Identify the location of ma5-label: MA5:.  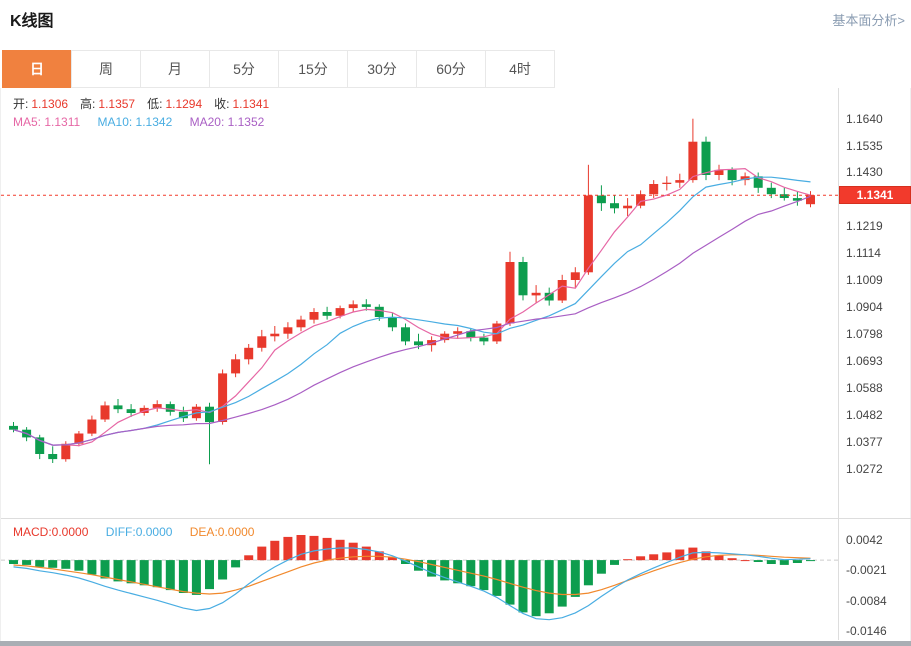
(27, 122).